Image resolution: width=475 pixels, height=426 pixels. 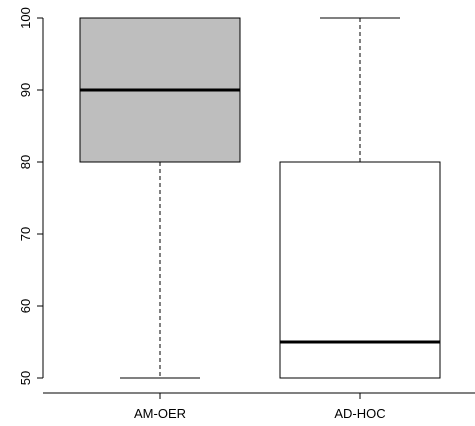 What do you see at coordinates (25, 18) in the screenshot?
I see `y-tick-label: 100` at bounding box center [25, 18].